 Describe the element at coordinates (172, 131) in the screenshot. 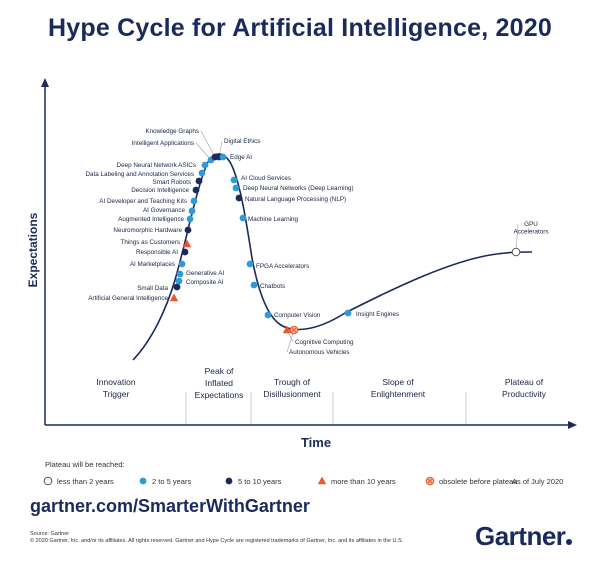

I see `technology-label: Knowledge Graphs` at that location.